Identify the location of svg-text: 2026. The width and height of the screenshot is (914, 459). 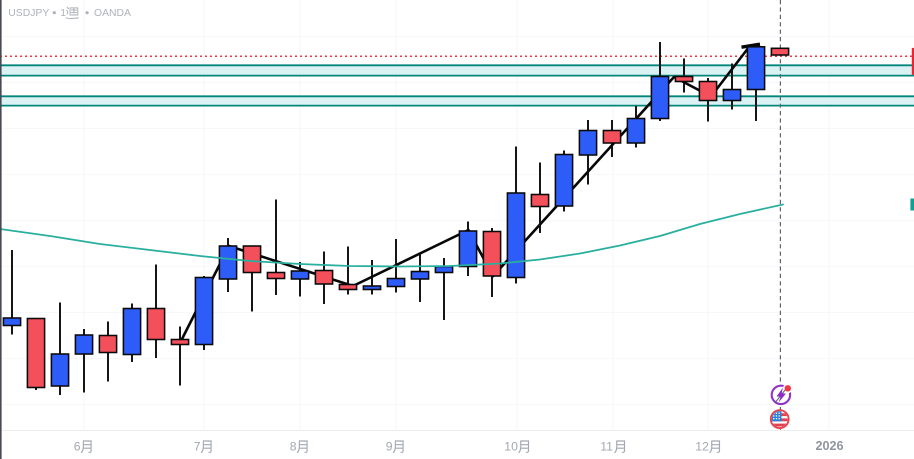
(830, 446).